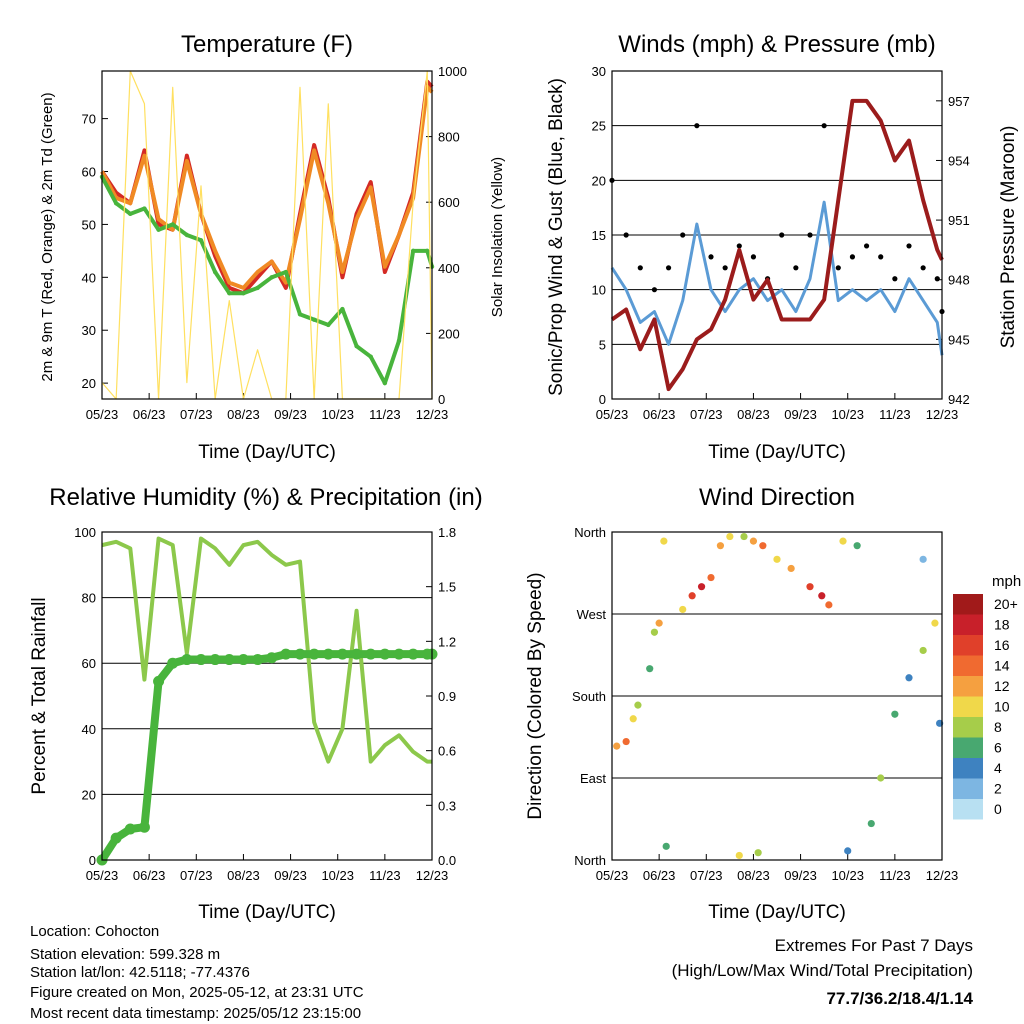  Describe the element at coordinates (447, 860) in the screenshot. I see `y-right-tick-label: 0.0` at that location.